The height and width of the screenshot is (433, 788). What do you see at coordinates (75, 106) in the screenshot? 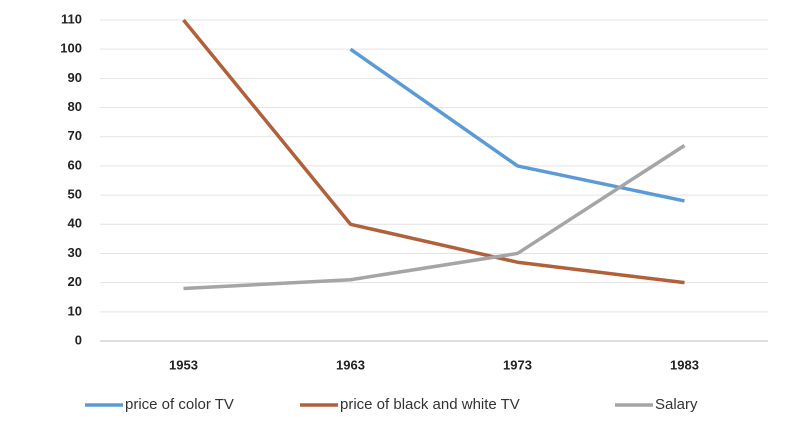
I see `y-tick-label: 80` at bounding box center [75, 106].